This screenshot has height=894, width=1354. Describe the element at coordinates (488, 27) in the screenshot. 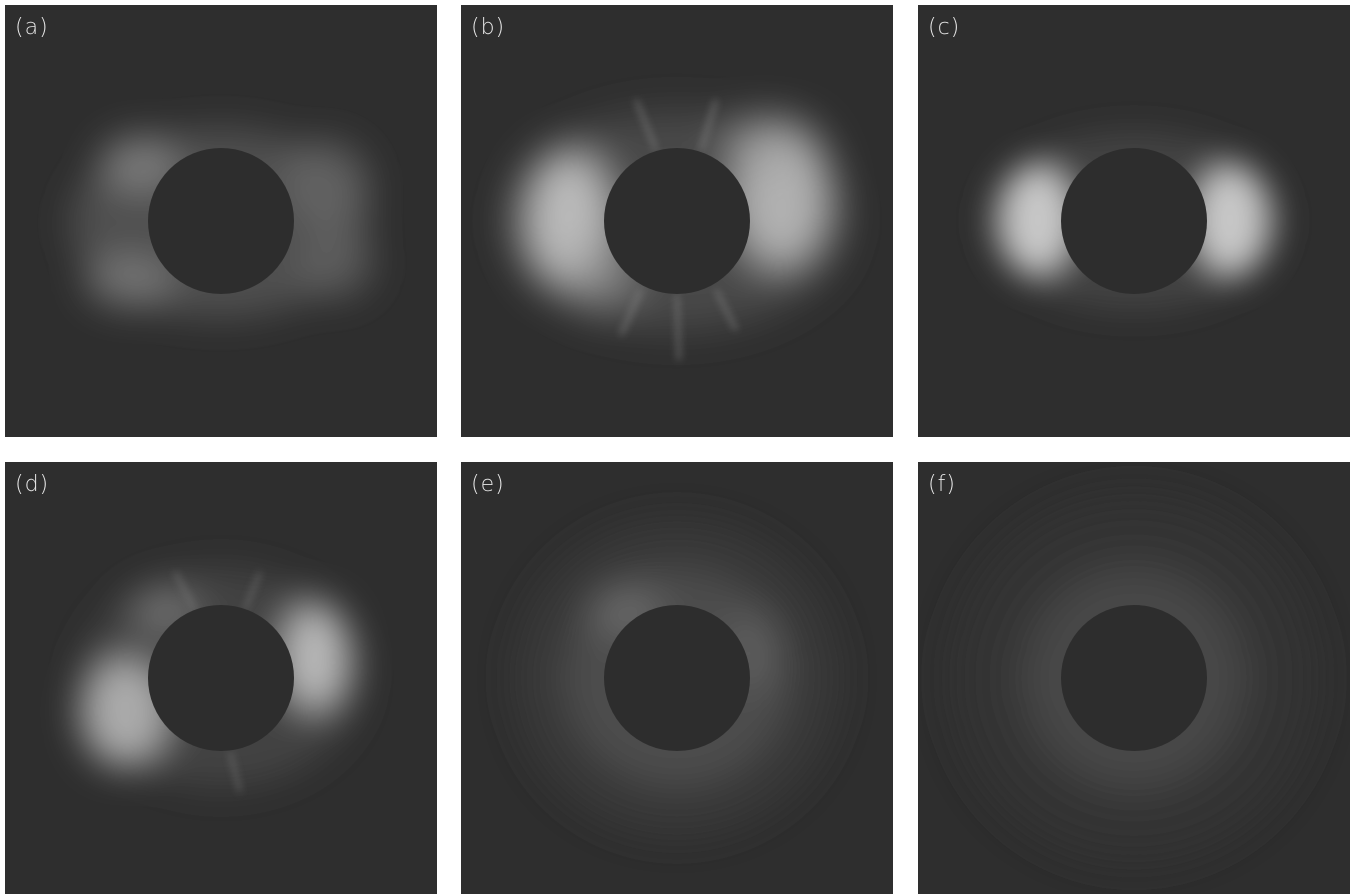

I see `panel-label-b: (b)` at that location.